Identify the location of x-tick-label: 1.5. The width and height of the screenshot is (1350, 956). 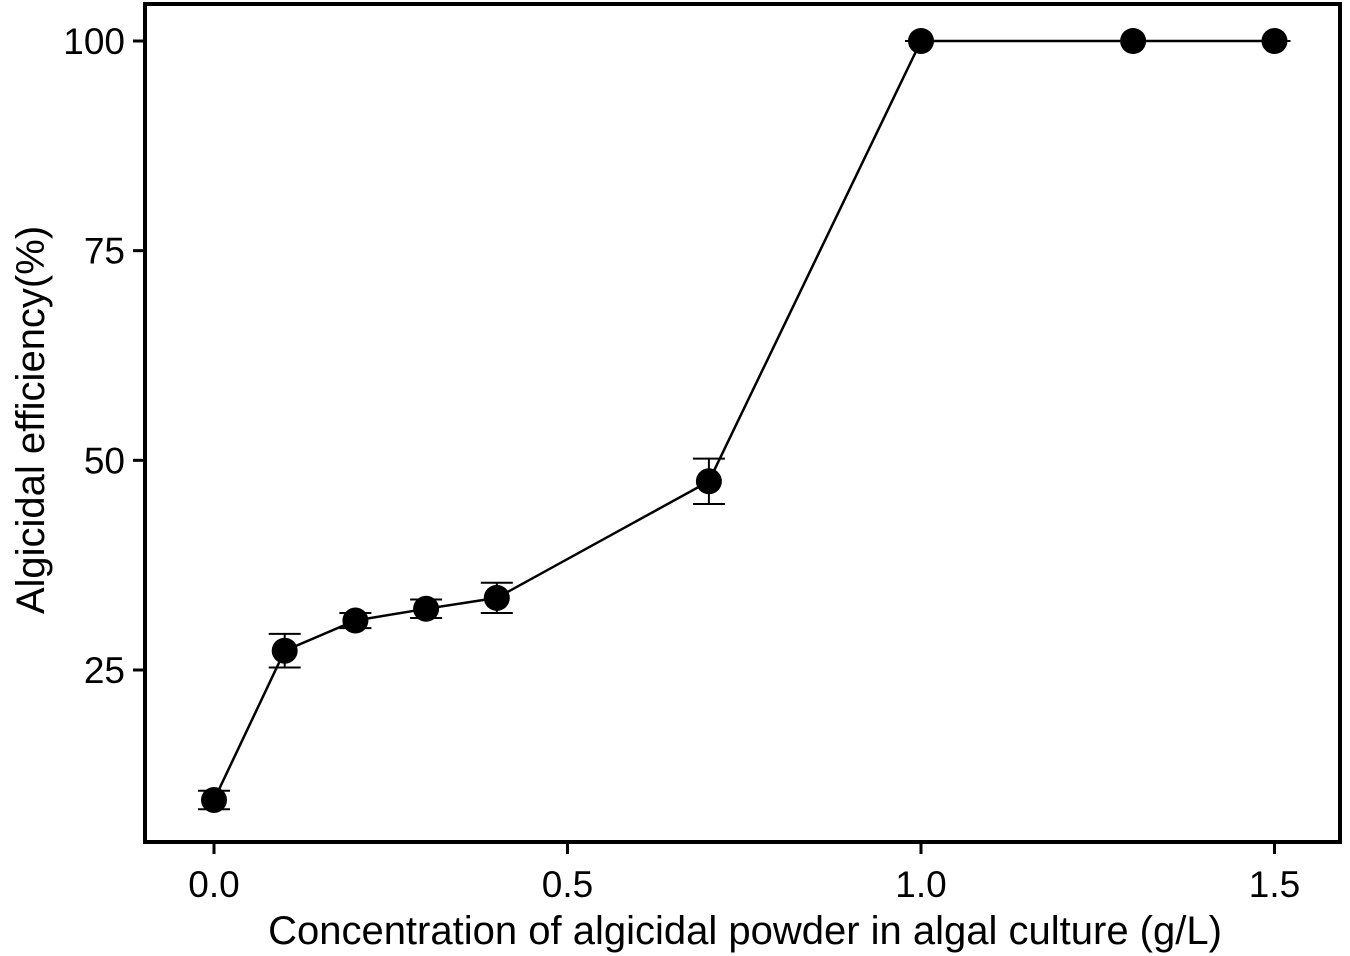
(1274, 884).